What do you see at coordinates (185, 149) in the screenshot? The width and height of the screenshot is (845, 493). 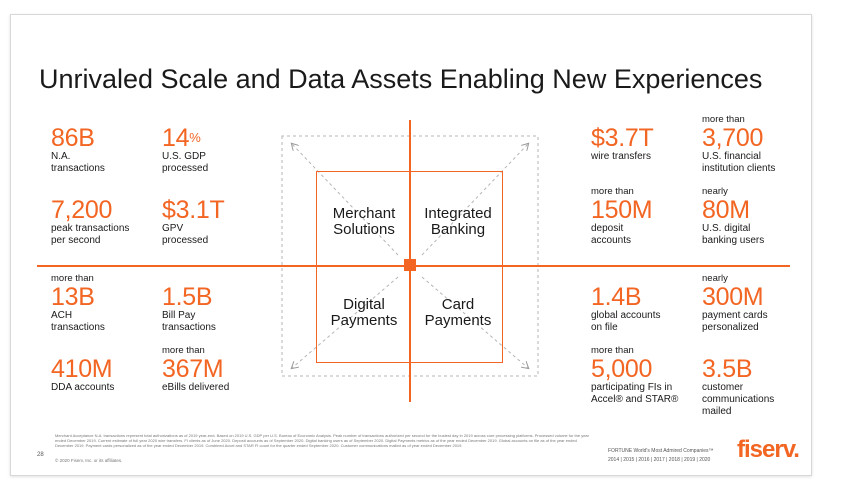 I see `stat-gdp-processed: 14% U.S. GDP processed` at bounding box center [185, 149].